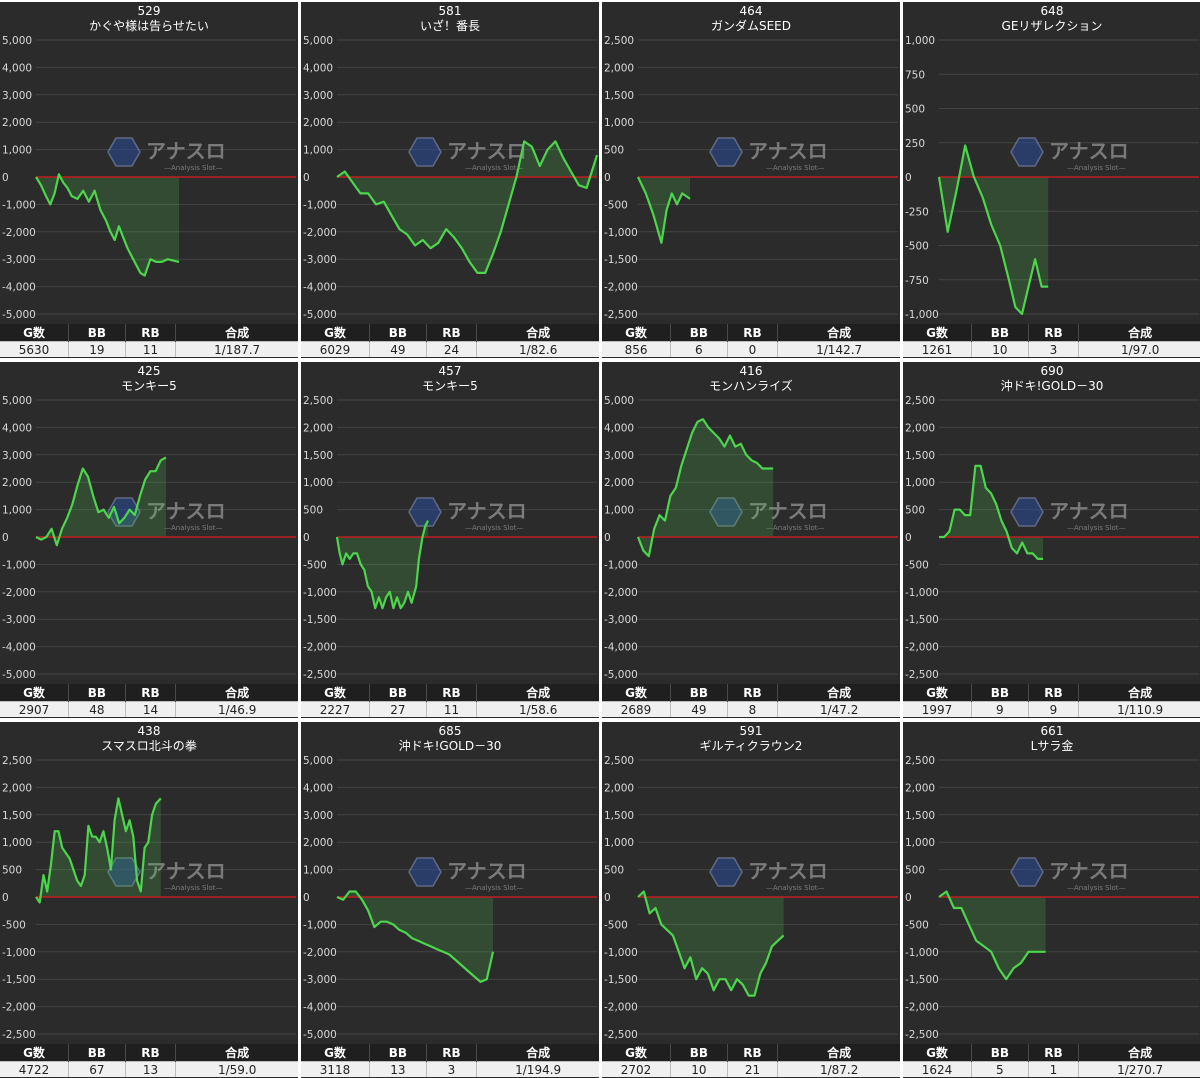  What do you see at coordinates (938, 709) in the screenshot?
I see `g-count-value: 1997` at bounding box center [938, 709].